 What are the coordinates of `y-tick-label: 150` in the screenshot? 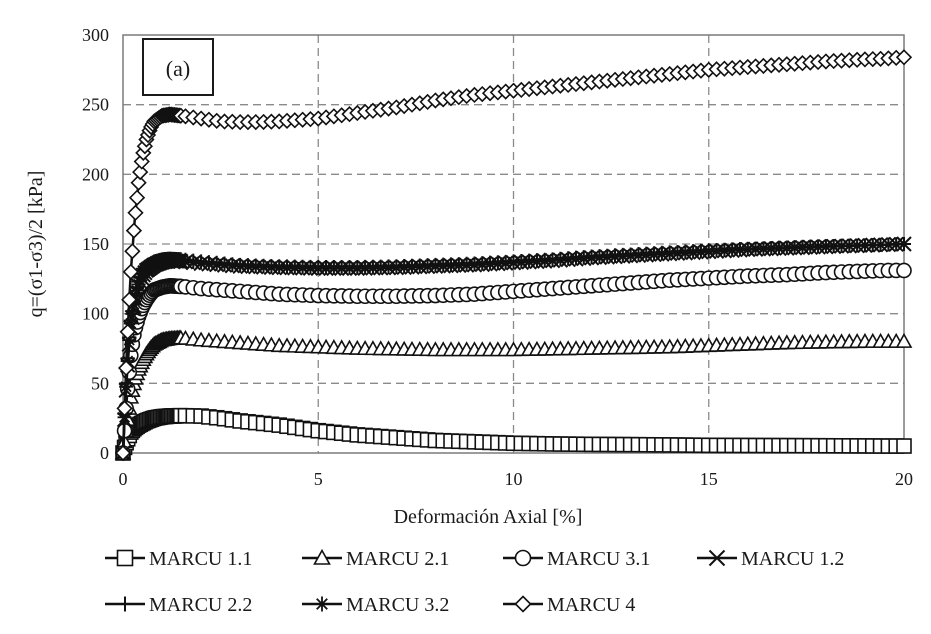 It's located at (95, 244).